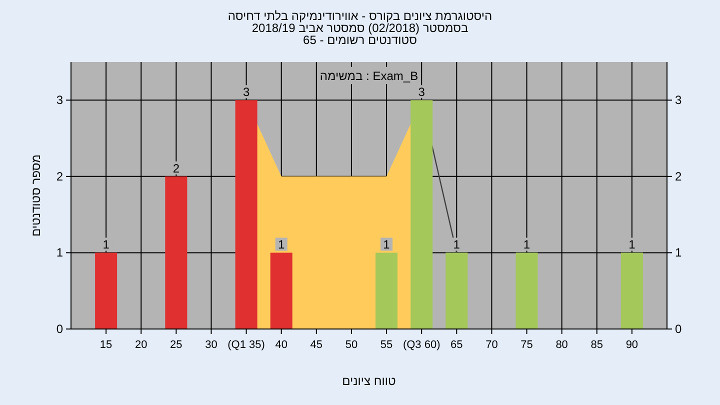  I want to click on x-tick-label: 85, so click(597, 345).